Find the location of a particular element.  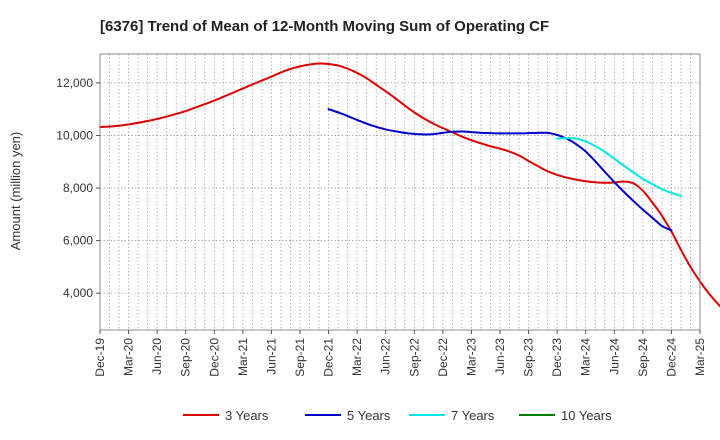

x-tick-label: Jun-22 is located at coordinates (386, 356).